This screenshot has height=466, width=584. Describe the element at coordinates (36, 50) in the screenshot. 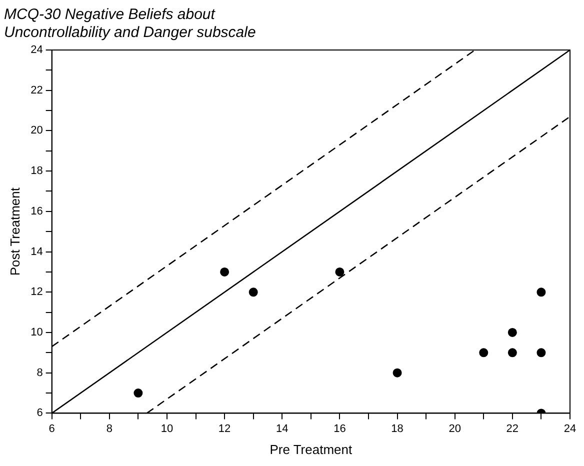

I see `y-tick-label: 24` at that location.